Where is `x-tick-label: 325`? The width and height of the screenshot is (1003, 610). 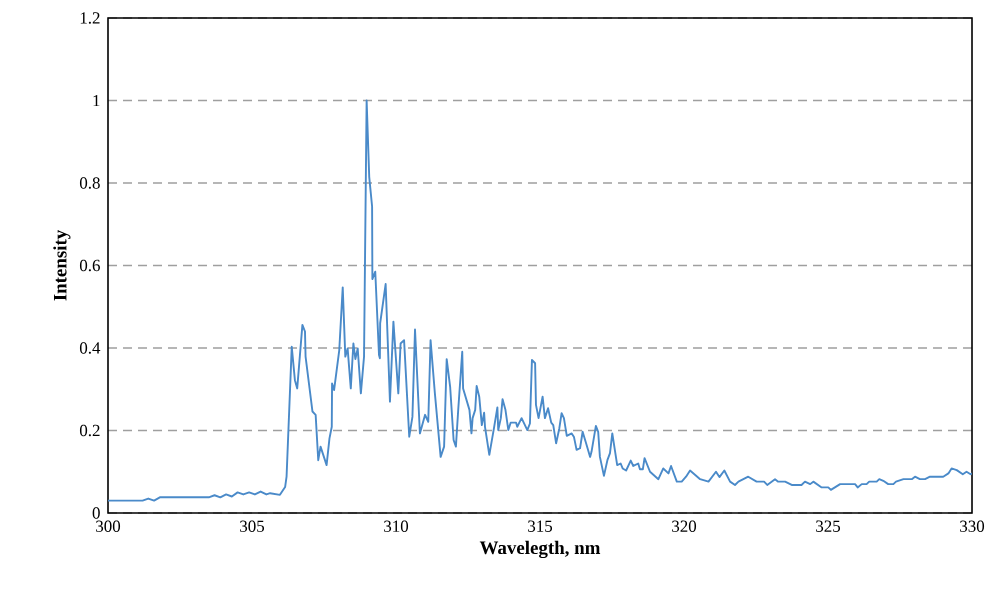
x-tick-label: 325 is located at coordinates (828, 526).